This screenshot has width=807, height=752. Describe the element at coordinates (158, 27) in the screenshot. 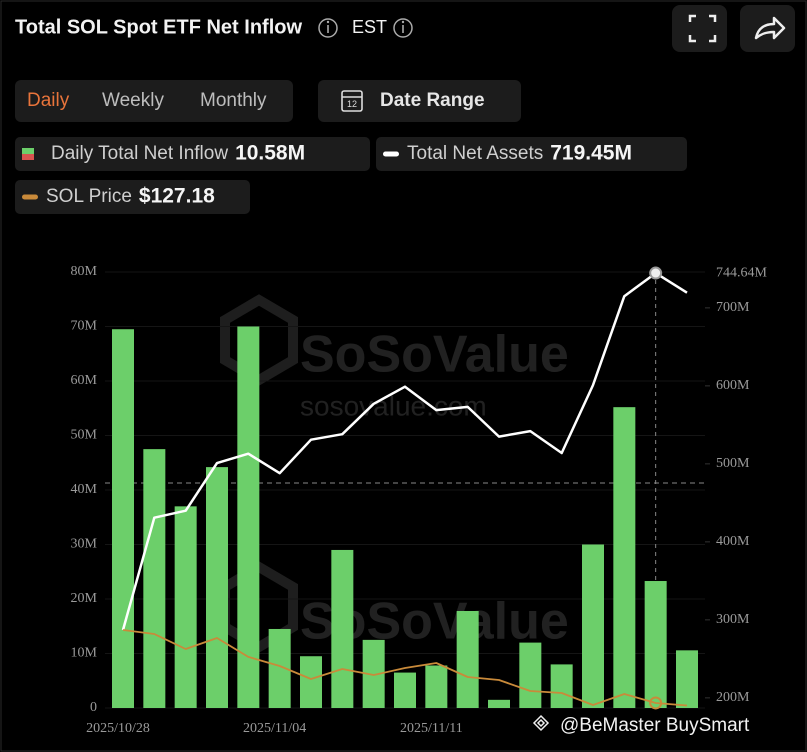

I see `title: Total SOL Spot ETF Net Inflow` at that location.